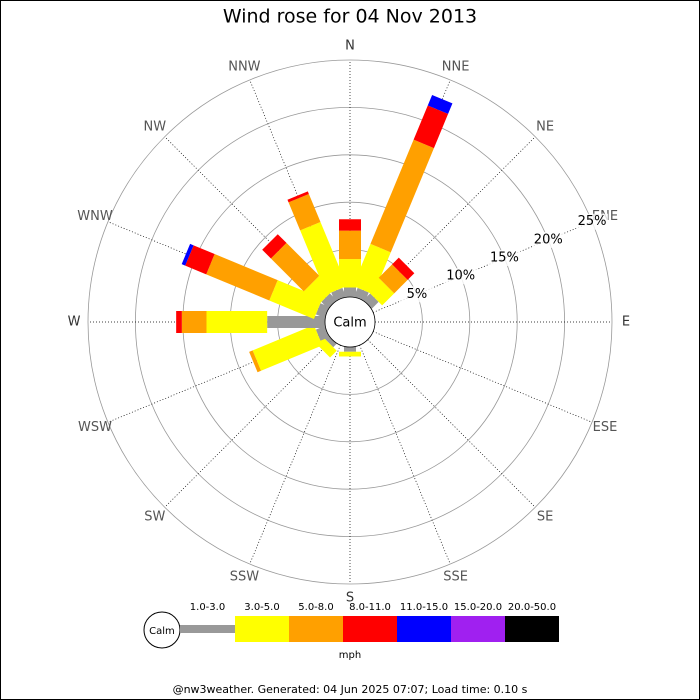 This screenshot has height=700, width=700. I want to click on r-tick-label: 25%, so click(592, 221).